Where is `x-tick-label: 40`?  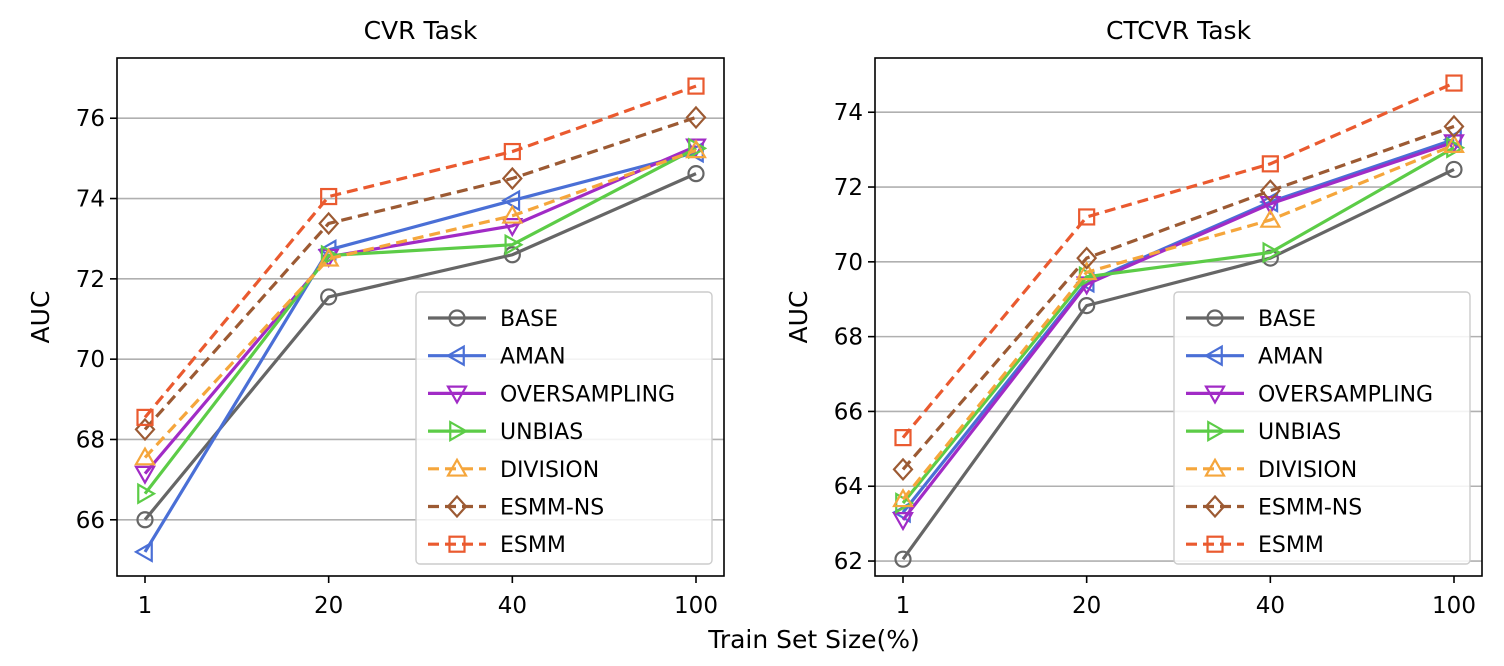
x-tick-label: 40 is located at coordinates (512, 606).